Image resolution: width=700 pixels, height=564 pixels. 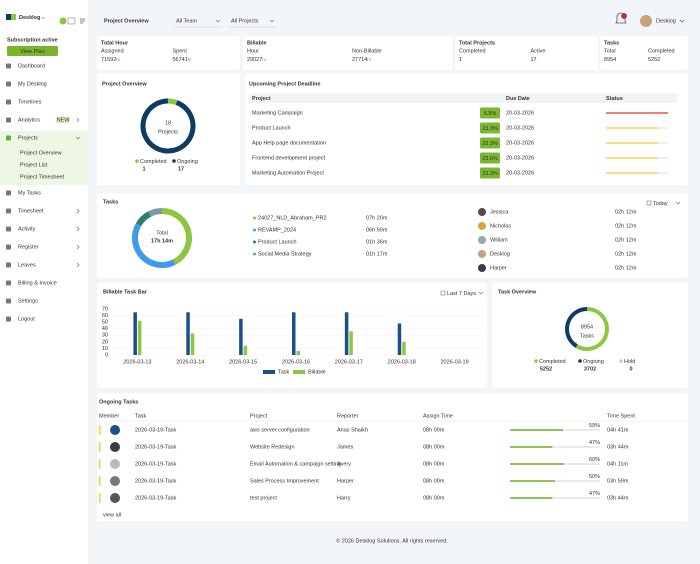 What do you see at coordinates (64, 121) in the screenshot?
I see `nav-badge-label: NEW` at bounding box center [64, 121].